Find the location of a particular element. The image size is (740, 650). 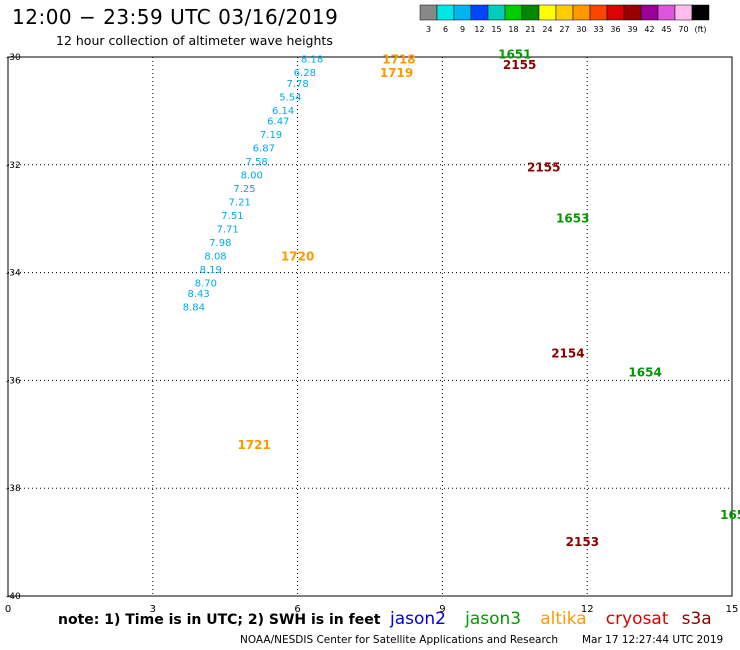

swh-value: 6.28 is located at coordinates (305, 73).